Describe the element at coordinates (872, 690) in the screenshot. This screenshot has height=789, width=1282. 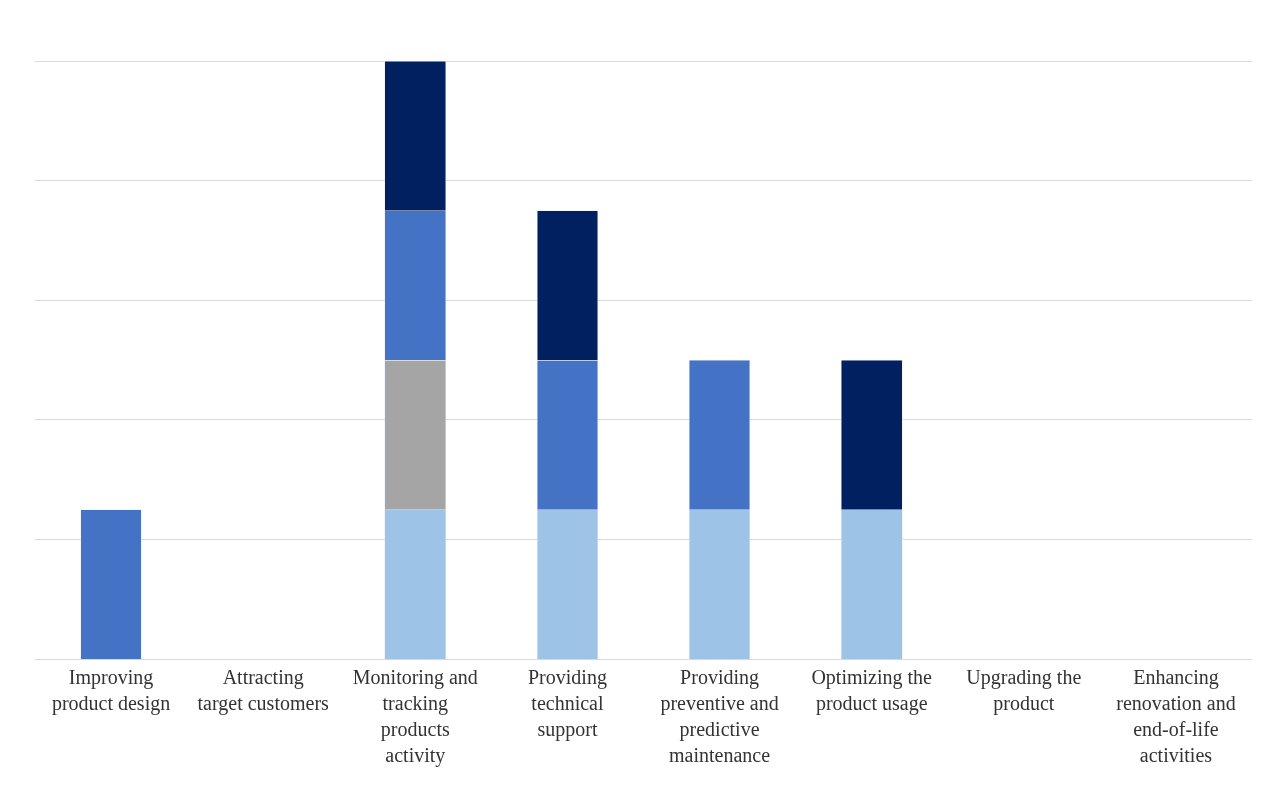
I see `x-tick-label: Optimizing the product usage` at that location.